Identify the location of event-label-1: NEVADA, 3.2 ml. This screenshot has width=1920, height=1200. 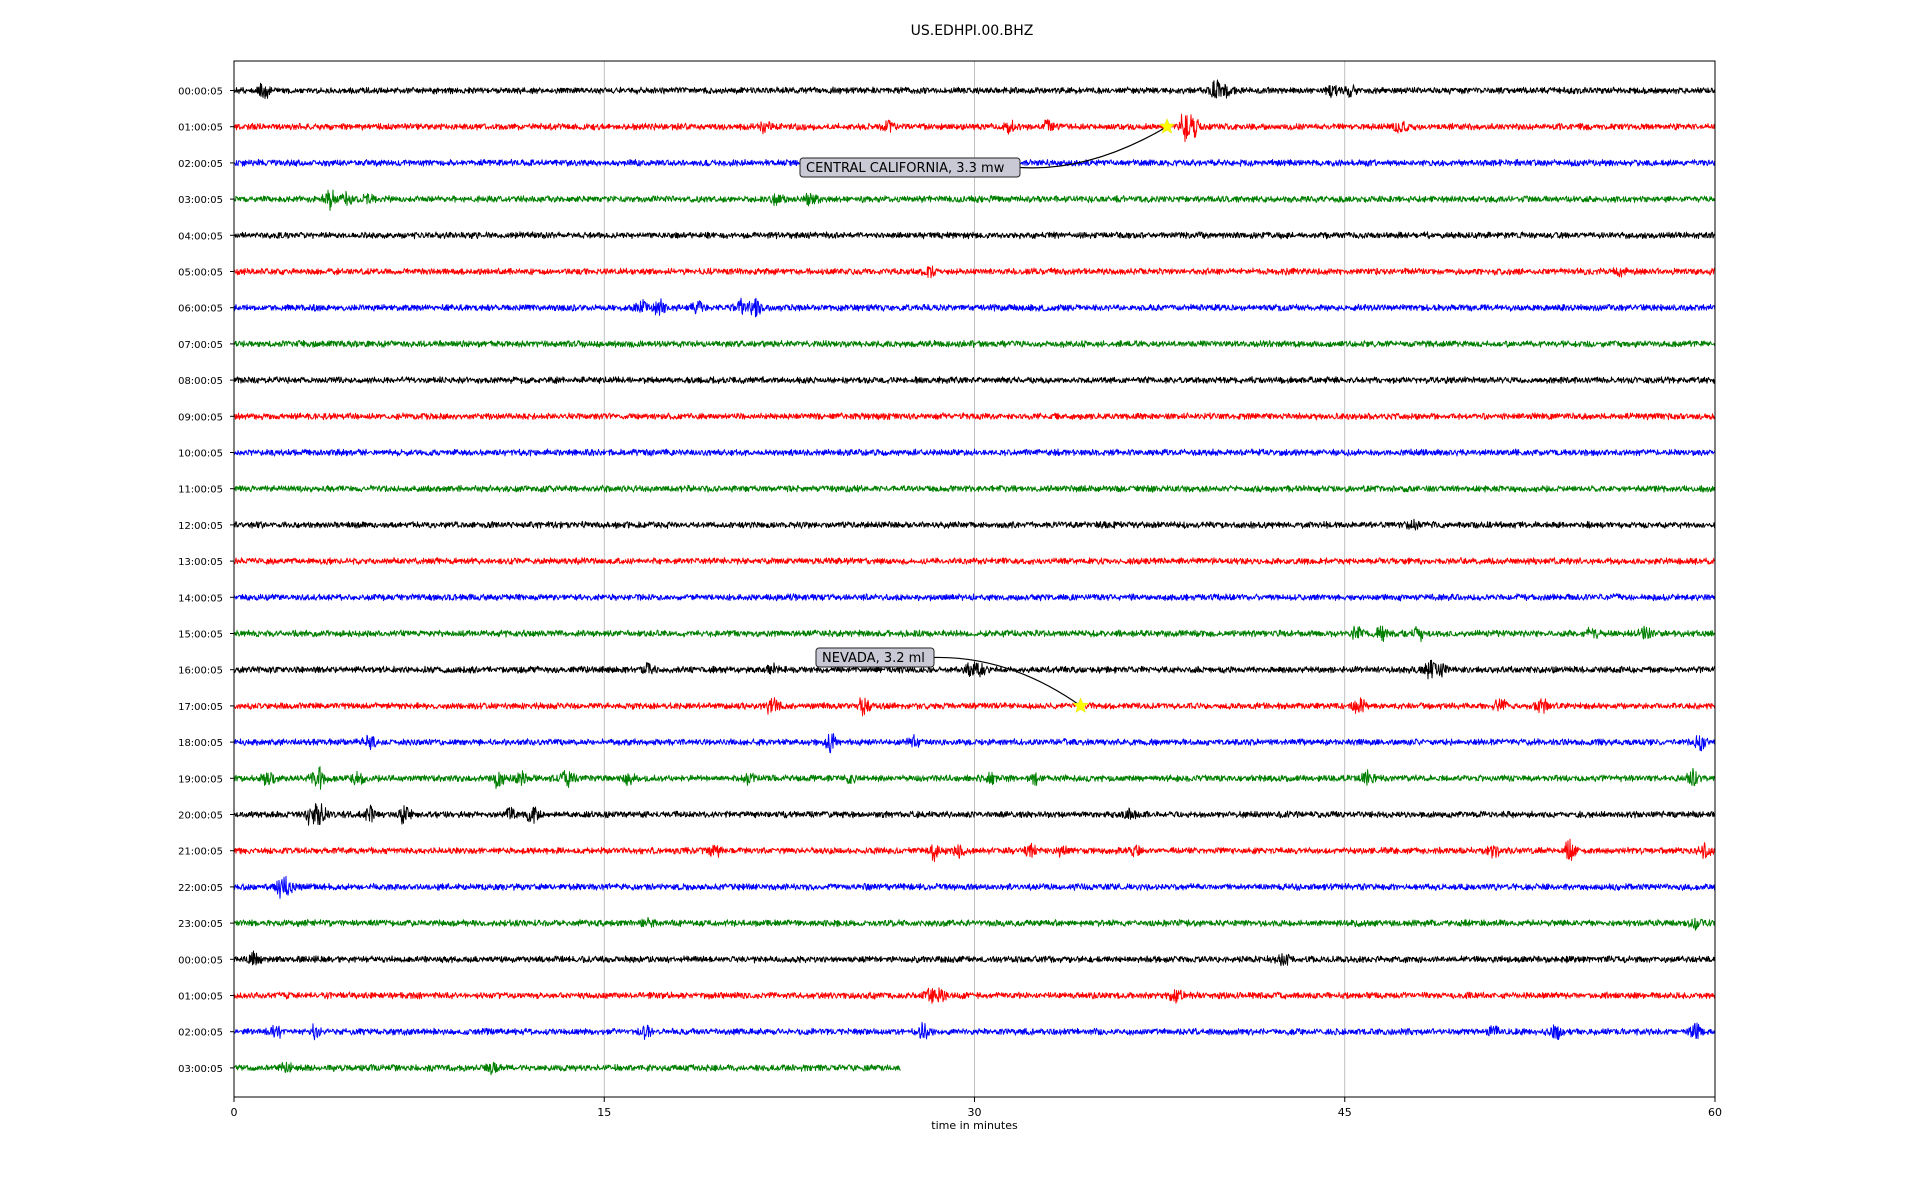
(873, 658).